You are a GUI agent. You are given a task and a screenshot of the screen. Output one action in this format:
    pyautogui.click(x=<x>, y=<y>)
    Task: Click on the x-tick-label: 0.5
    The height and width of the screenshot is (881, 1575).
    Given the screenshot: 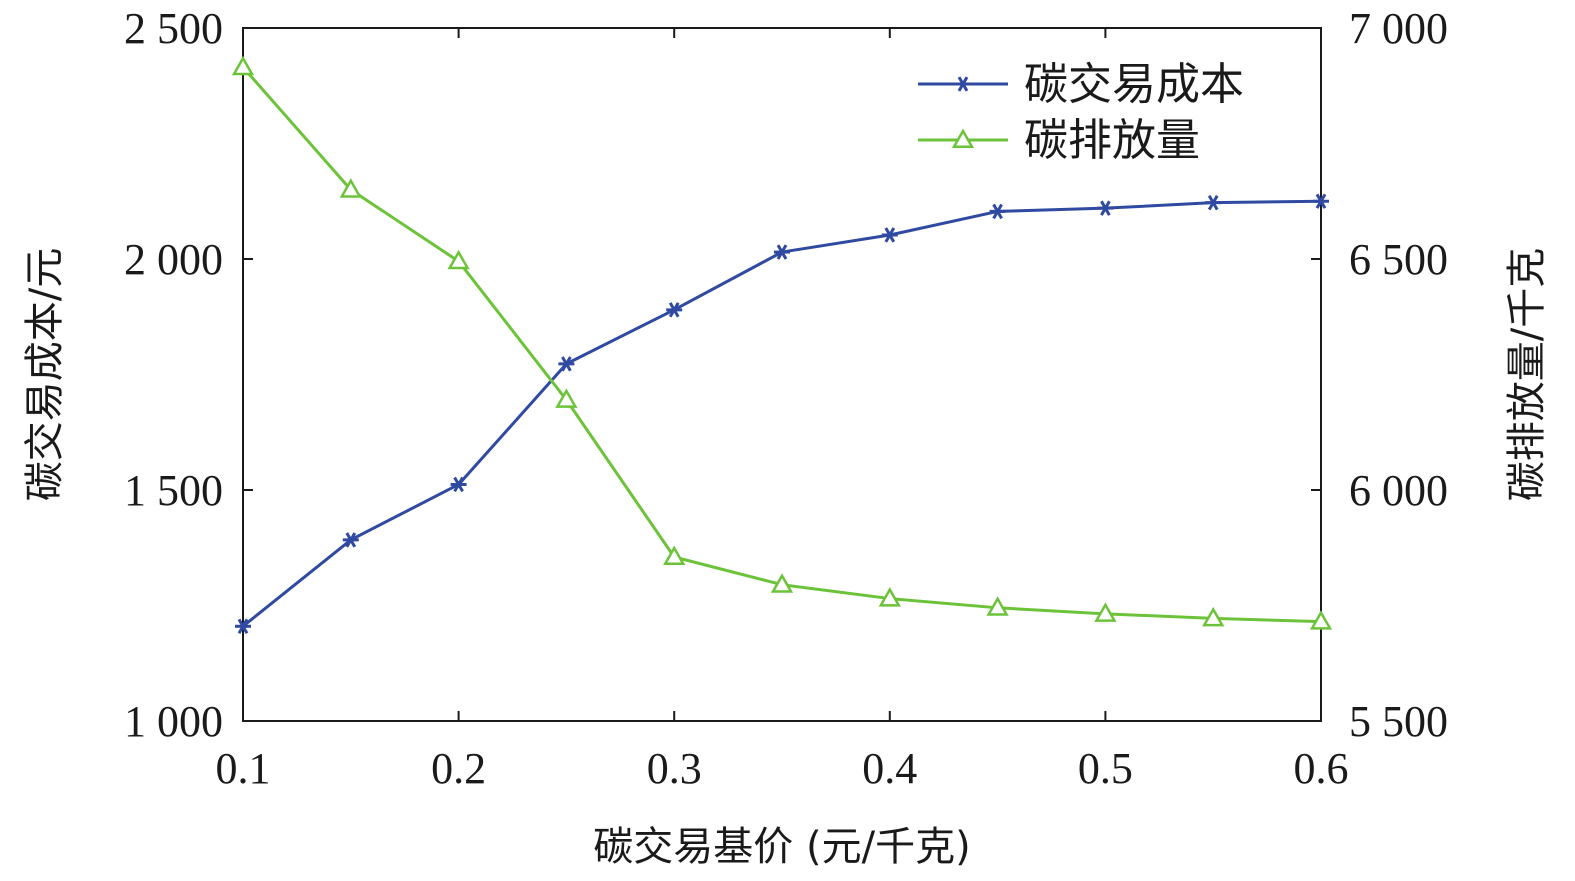 What is the action you would take?
    pyautogui.click(x=1105, y=768)
    